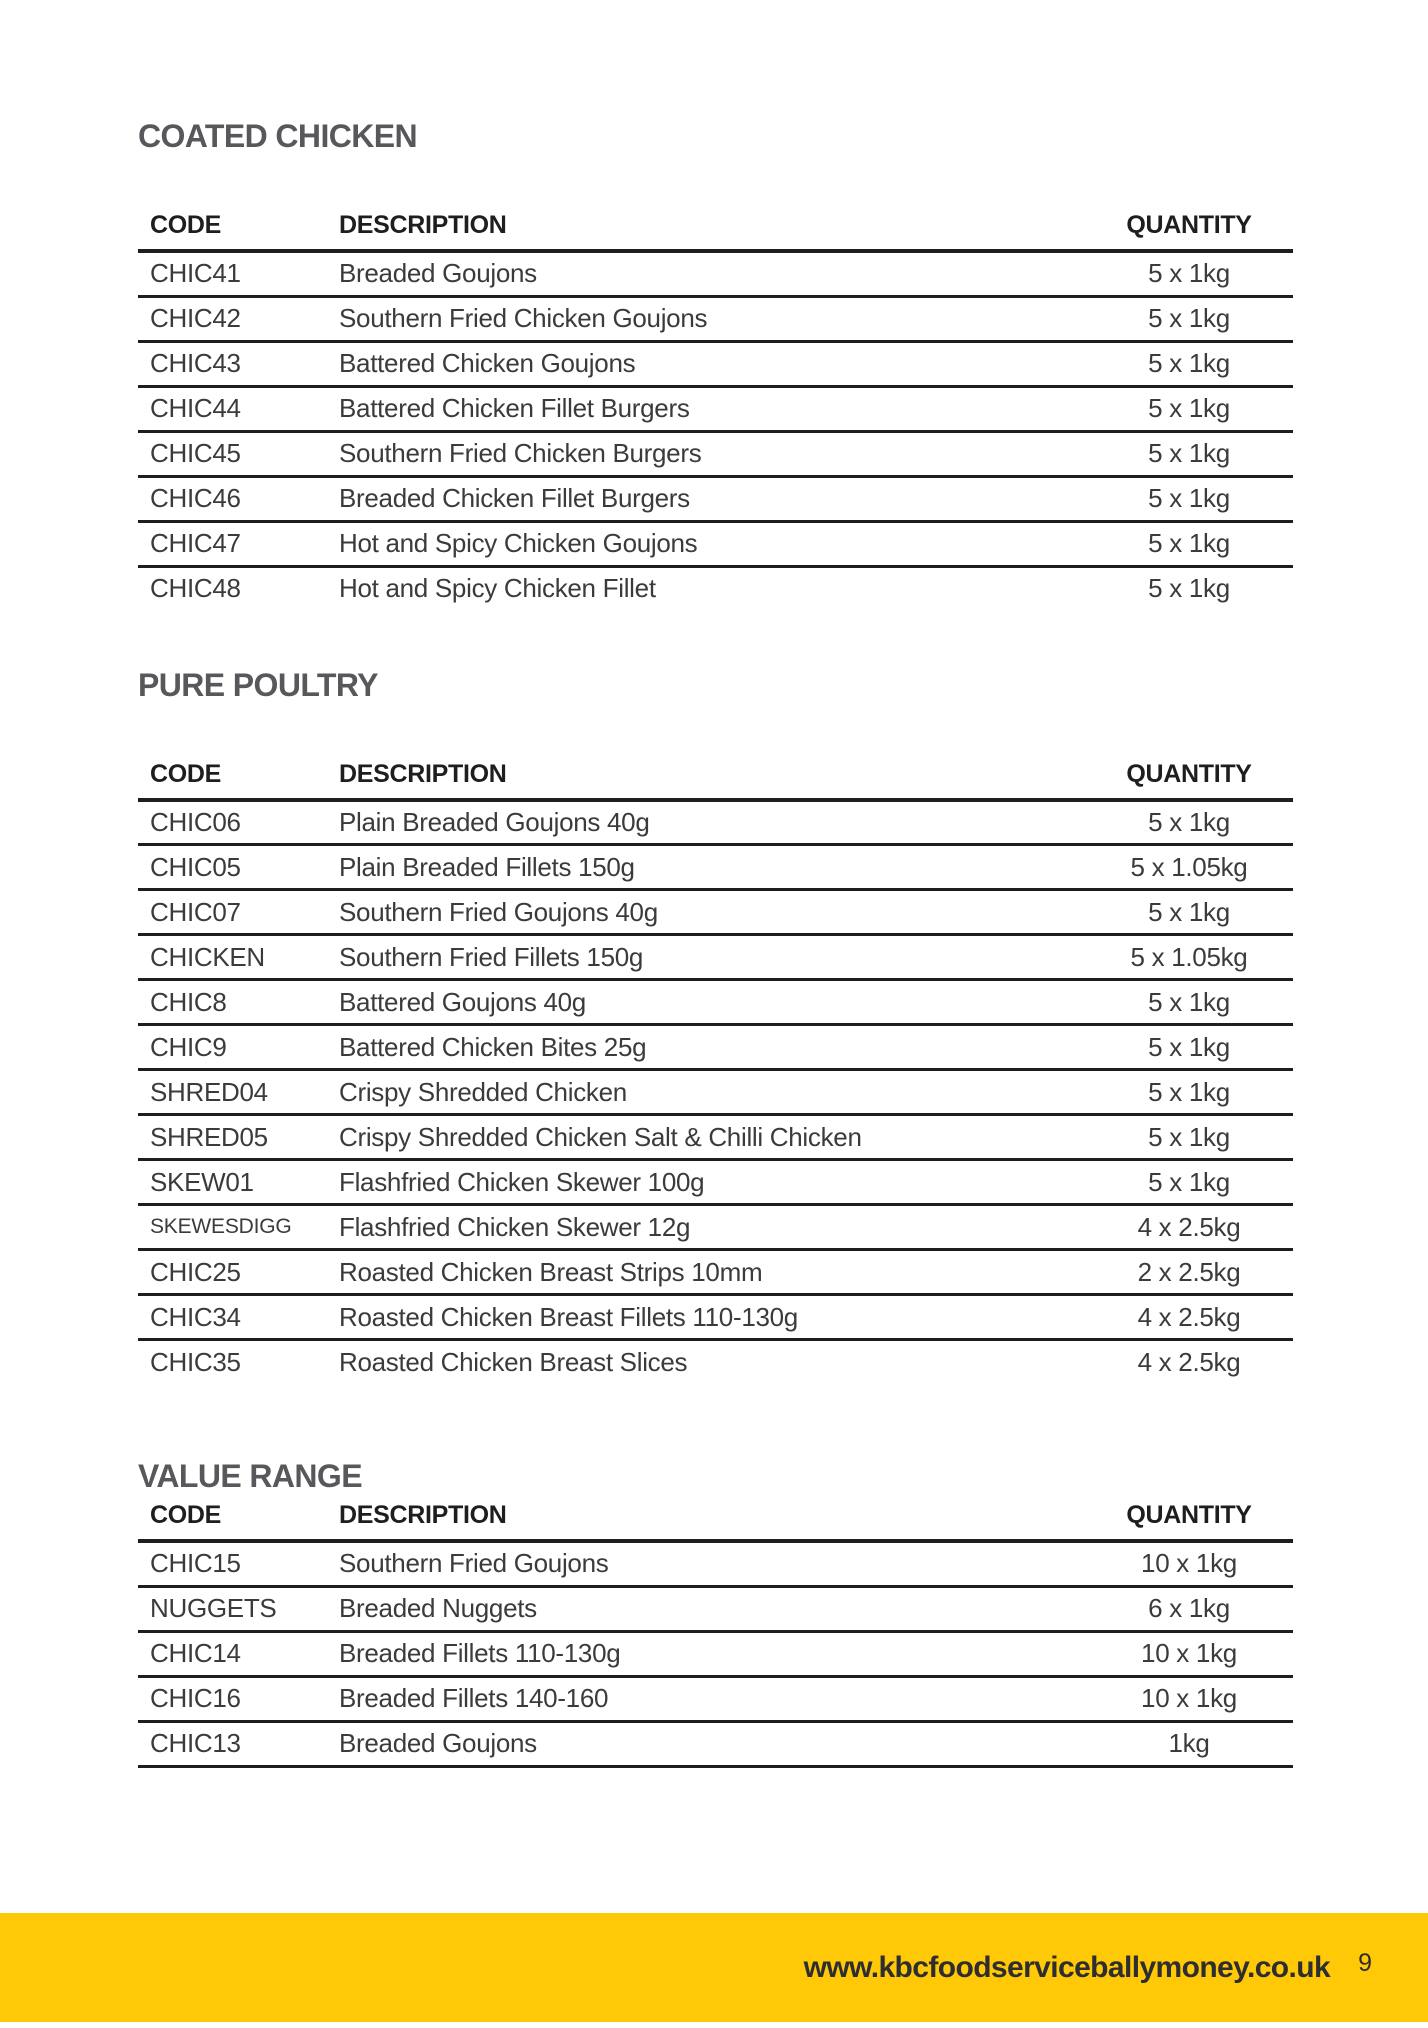 Image resolution: width=1428 pixels, height=2028 pixels. Describe the element at coordinates (195, 588) in the screenshot. I see `product-code: CHIC48` at that location.